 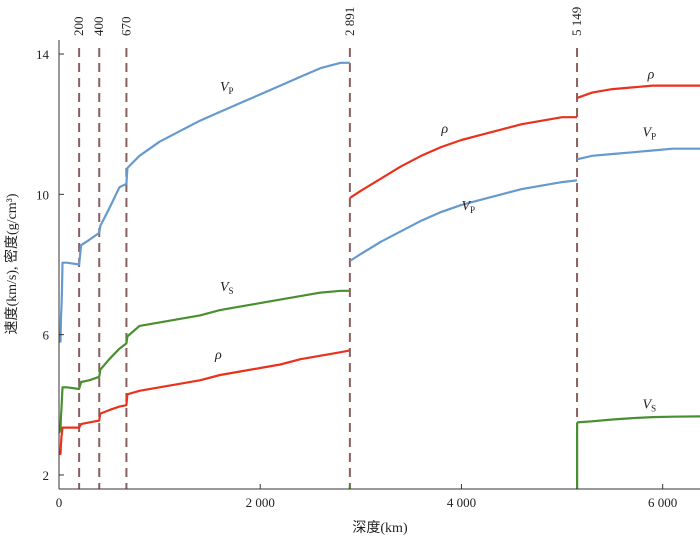 What do you see at coordinates (662, 502) in the screenshot?
I see `x-tick-label: 6 000` at bounding box center [662, 502].